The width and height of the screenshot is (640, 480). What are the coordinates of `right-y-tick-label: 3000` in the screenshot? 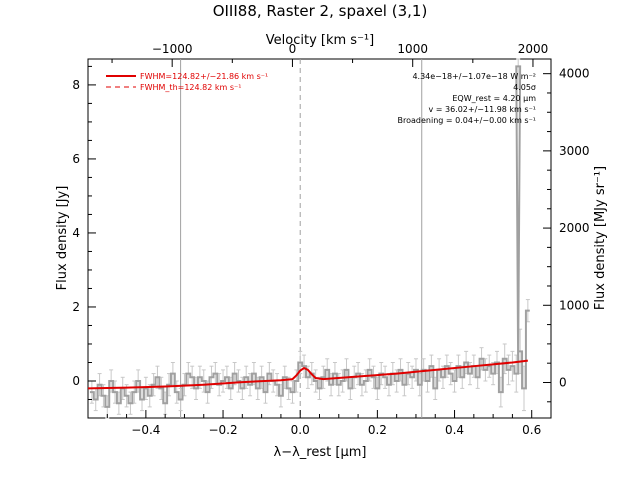 It's located at (574, 151).